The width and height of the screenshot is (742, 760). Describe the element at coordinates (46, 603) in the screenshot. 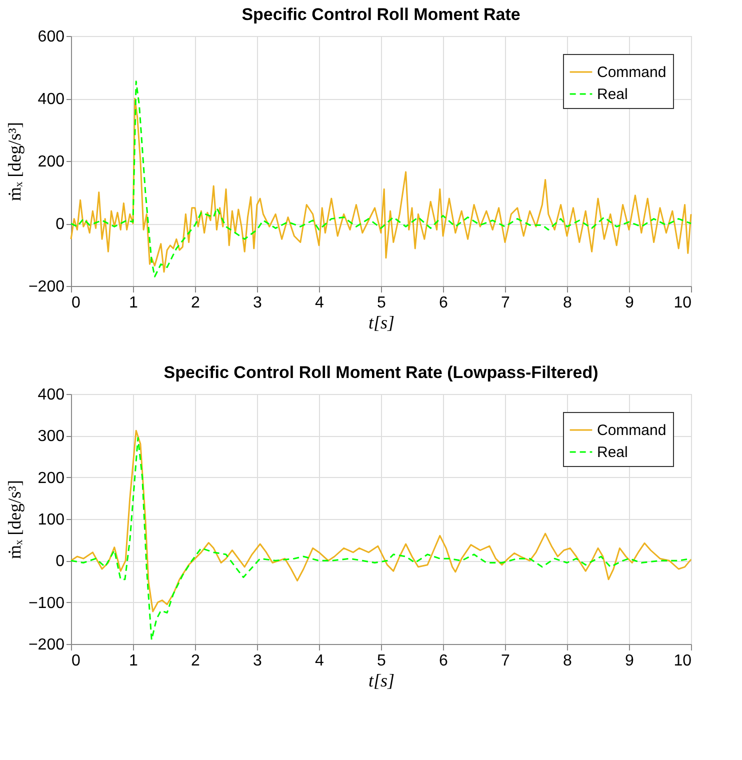

I see `y-tick-label: −100` at that location.